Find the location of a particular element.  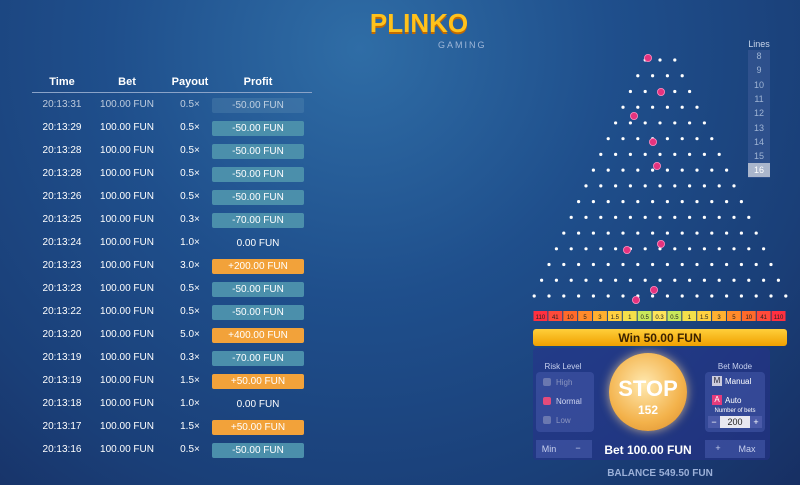

bet-minus: − is located at coordinates (578, 448).